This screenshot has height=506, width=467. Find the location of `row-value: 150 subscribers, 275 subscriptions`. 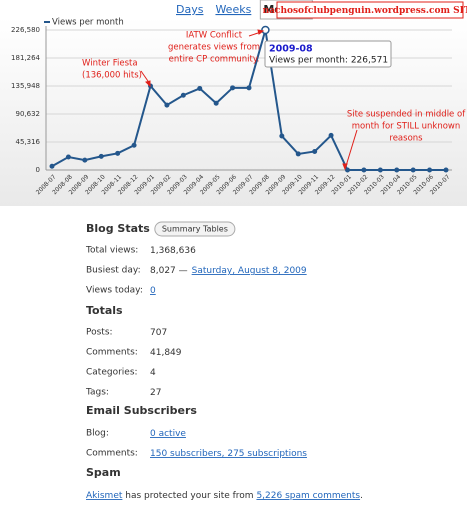

row-value: 150 subscribers, 275 subscriptions is located at coordinates (228, 454).